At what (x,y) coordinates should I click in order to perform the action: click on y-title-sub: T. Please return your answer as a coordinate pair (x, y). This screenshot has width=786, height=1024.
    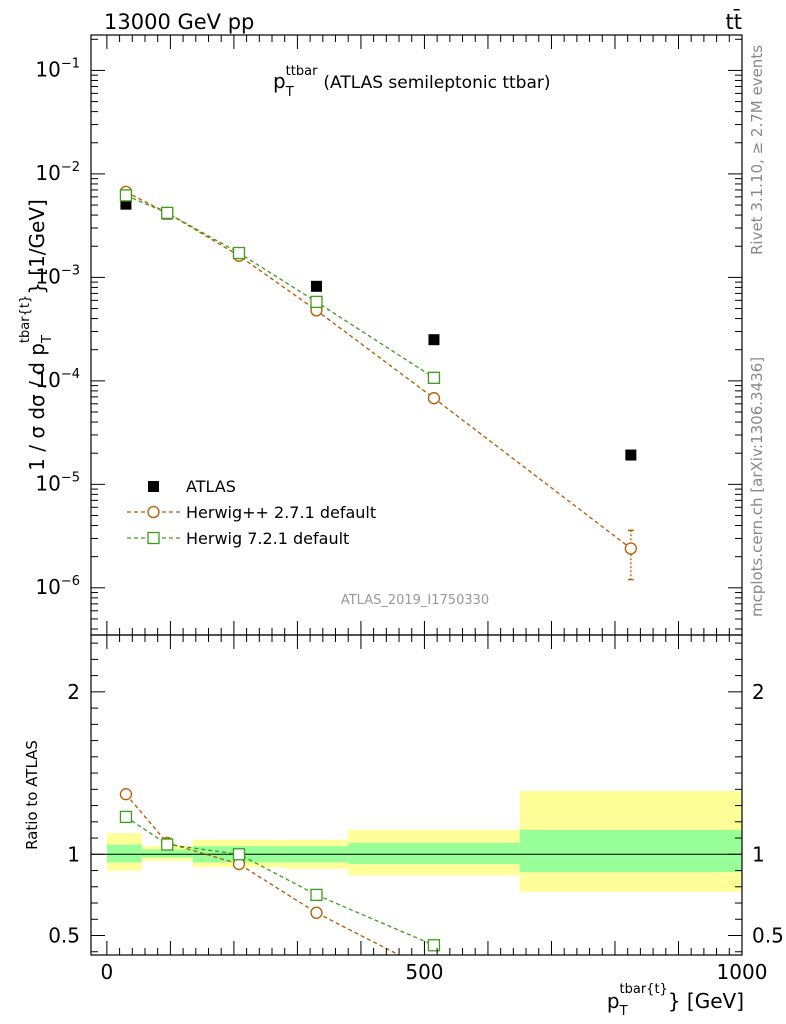
    Looking at the image, I should click on (47, 339).